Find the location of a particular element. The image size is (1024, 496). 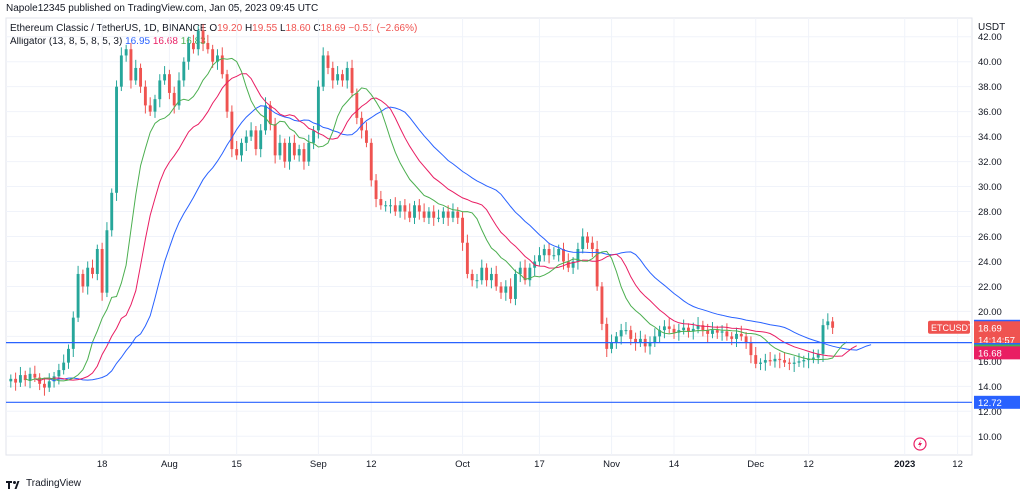

y-tick-label: 24.00 is located at coordinates (990, 262).